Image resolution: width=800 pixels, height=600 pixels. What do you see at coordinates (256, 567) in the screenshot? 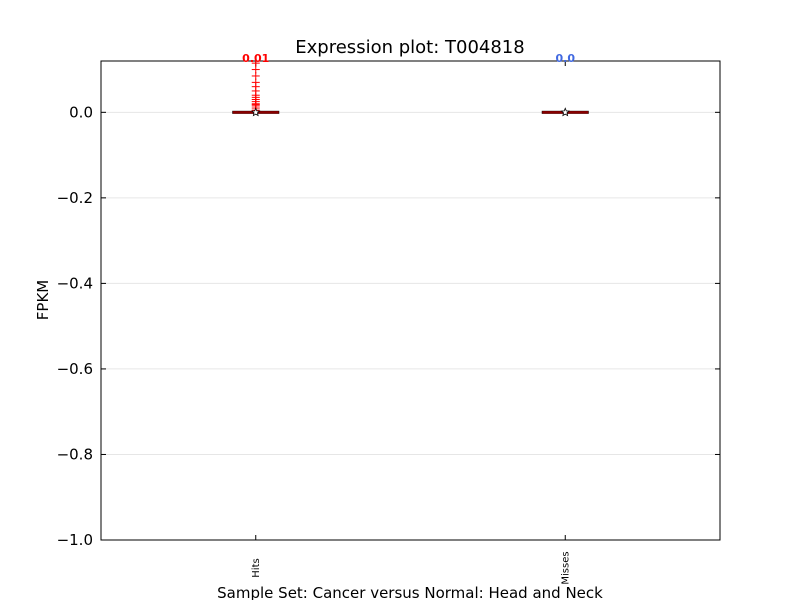
I see `category-label: Hits` at bounding box center [256, 567].